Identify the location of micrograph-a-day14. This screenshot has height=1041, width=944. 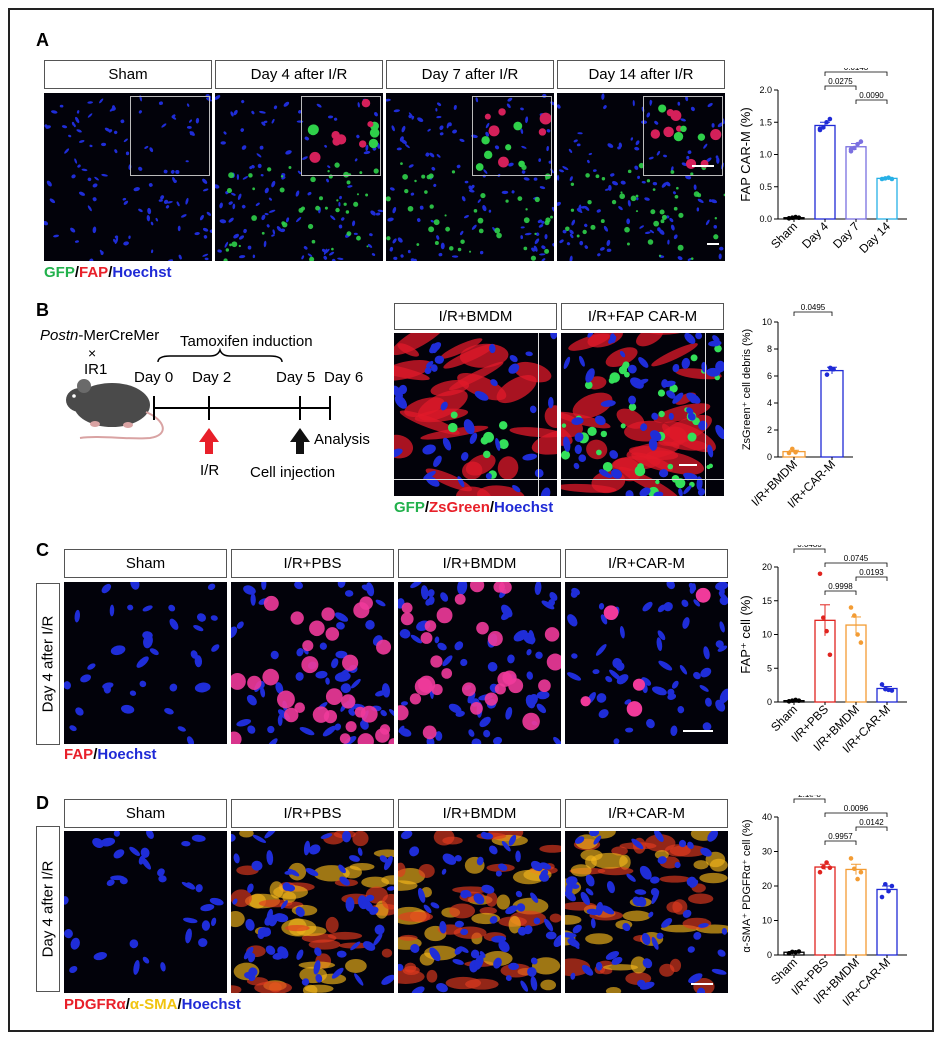
(641, 177).